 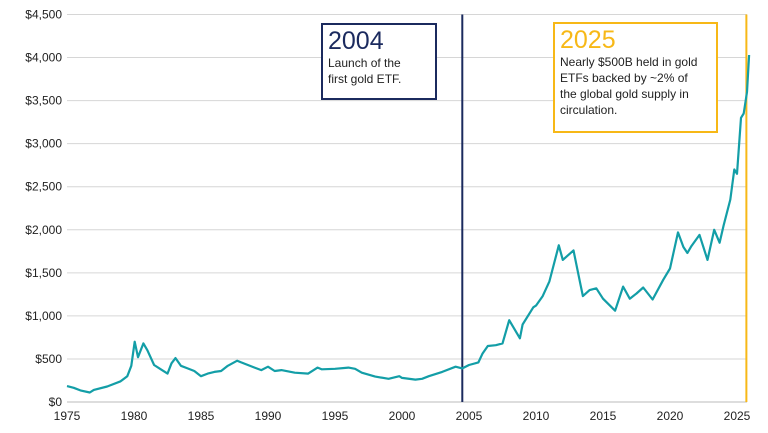 What do you see at coordinates (670, 416) in the screenshot?
I see `x-tick-label: 2020` at bounding box center [670, 416].